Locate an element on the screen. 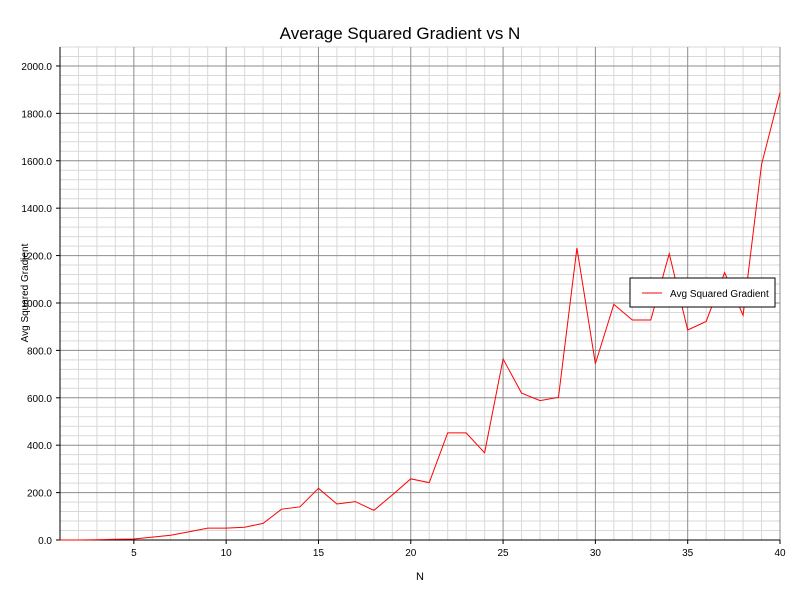 The image size is (800, 605). y-tick-label: 1200.0 is located at coordinates (36, 257).